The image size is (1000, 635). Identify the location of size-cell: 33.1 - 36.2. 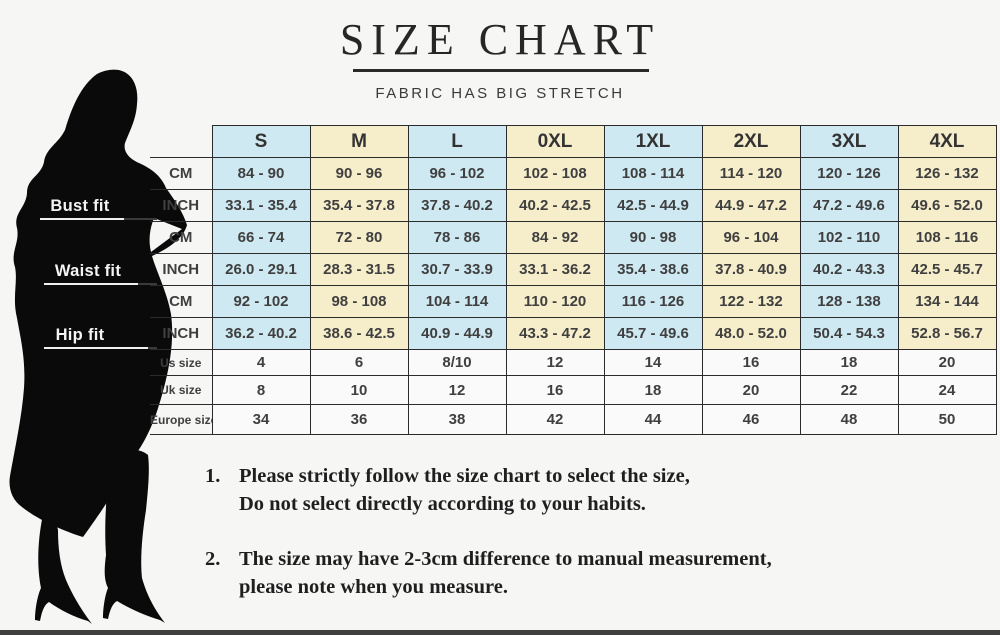
(555, 269).